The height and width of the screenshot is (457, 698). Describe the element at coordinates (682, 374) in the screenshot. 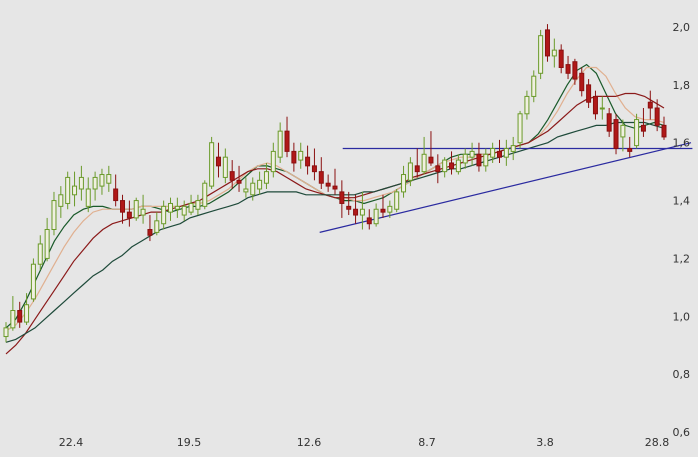

I see `y-tick-label: 0,8` at that location.